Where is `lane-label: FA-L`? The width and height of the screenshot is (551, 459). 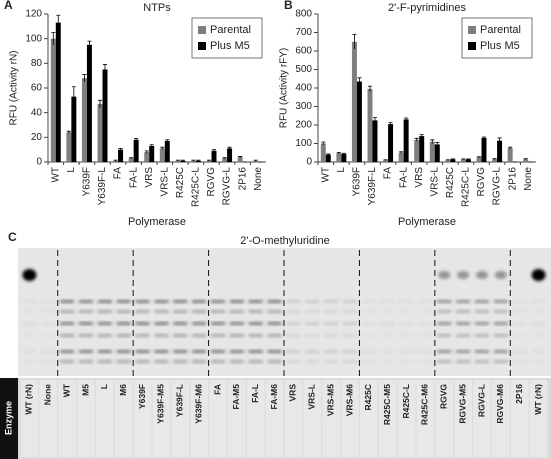 lane-label: FA-L is located at coordinates (255, 393).